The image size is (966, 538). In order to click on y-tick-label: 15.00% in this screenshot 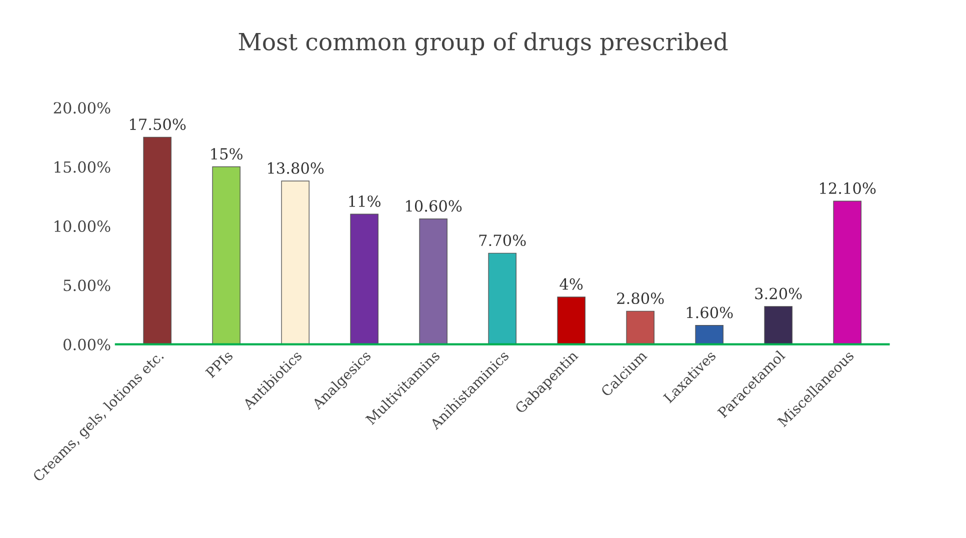, I will do `click(82, 167)`.